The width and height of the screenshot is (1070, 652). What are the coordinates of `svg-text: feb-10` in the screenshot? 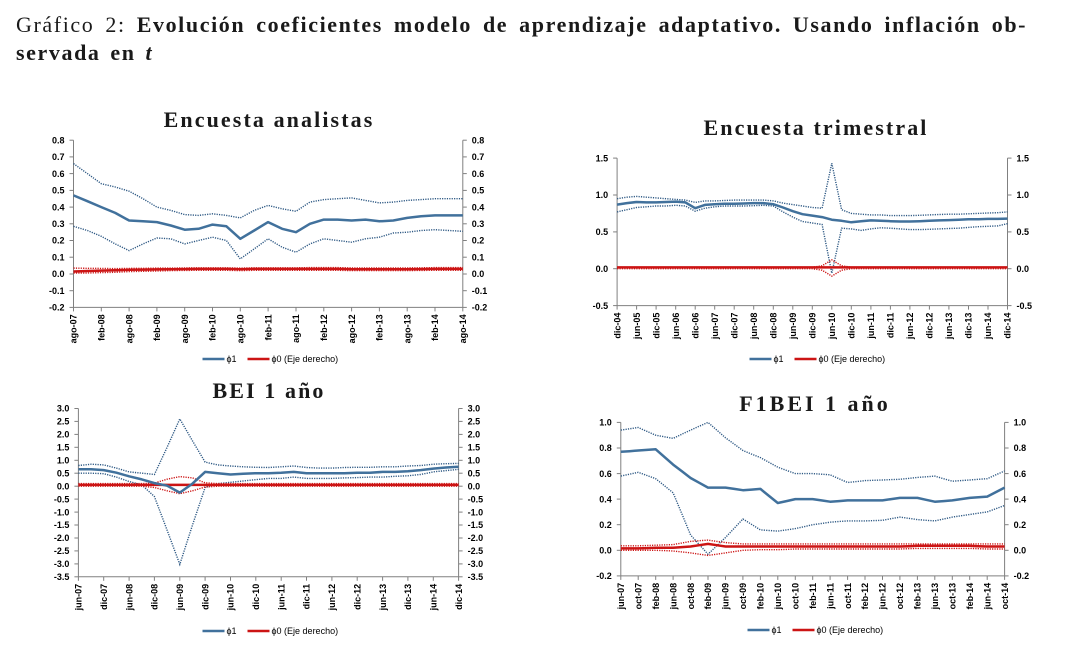 It's located at (213, 327).